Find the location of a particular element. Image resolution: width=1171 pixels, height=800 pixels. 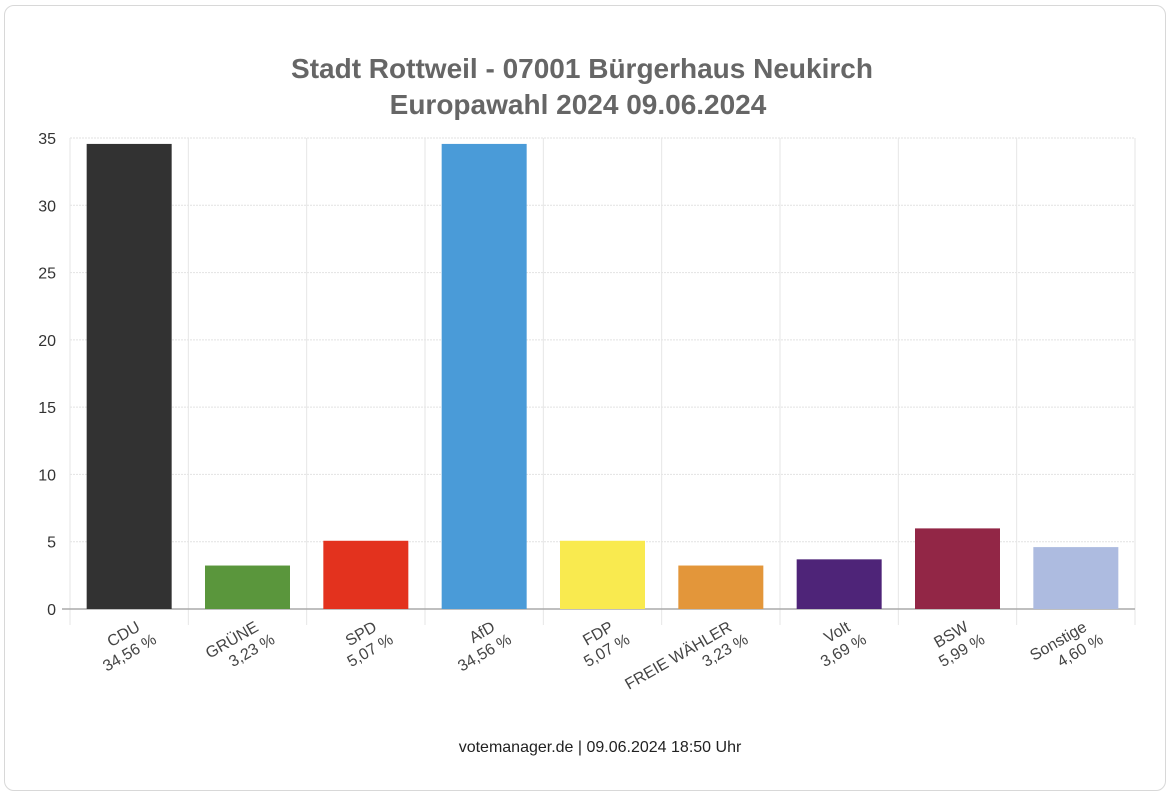

bar-grüne is located at coordinates (247, 587).